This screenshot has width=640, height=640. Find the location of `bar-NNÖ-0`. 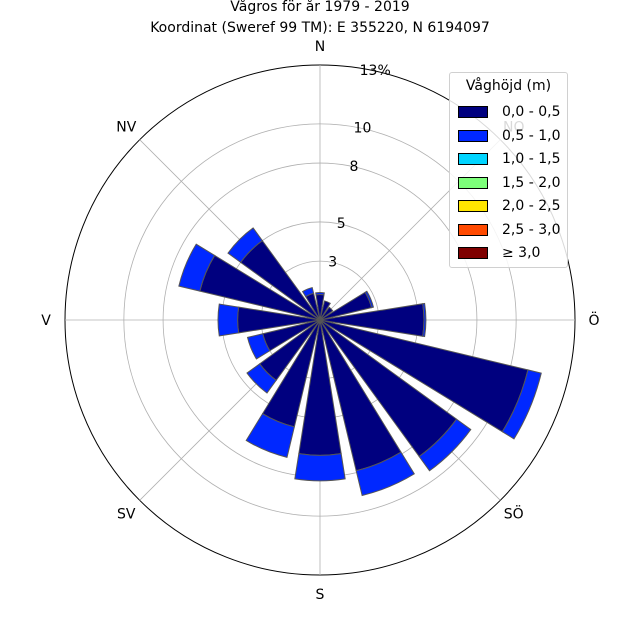

bar-NNÖ-0 is located at coordinates (325, 310).